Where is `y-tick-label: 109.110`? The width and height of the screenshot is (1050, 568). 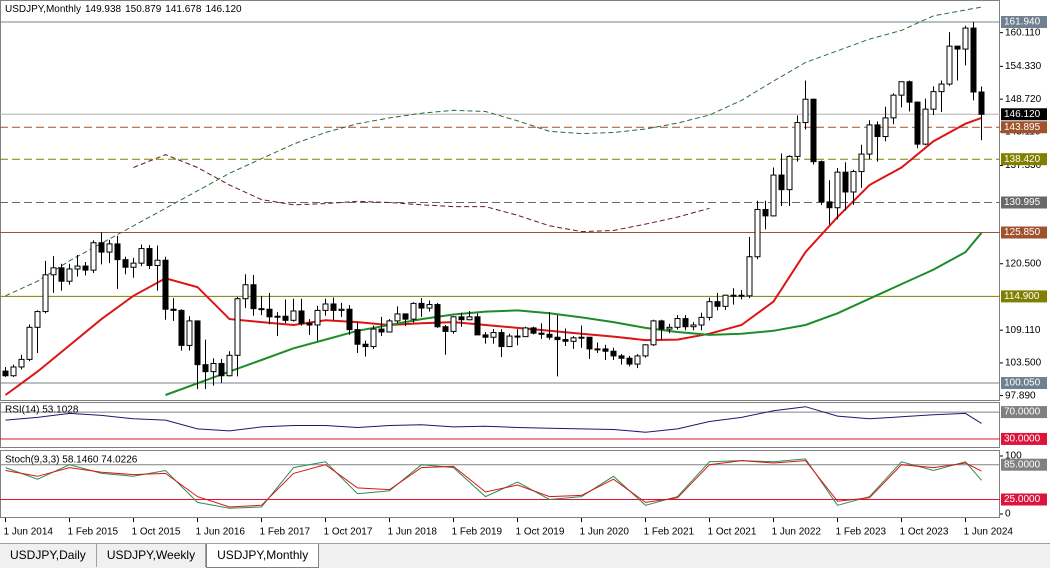 y-tick-label: 109.110 is located at coordinates (1023, 330).